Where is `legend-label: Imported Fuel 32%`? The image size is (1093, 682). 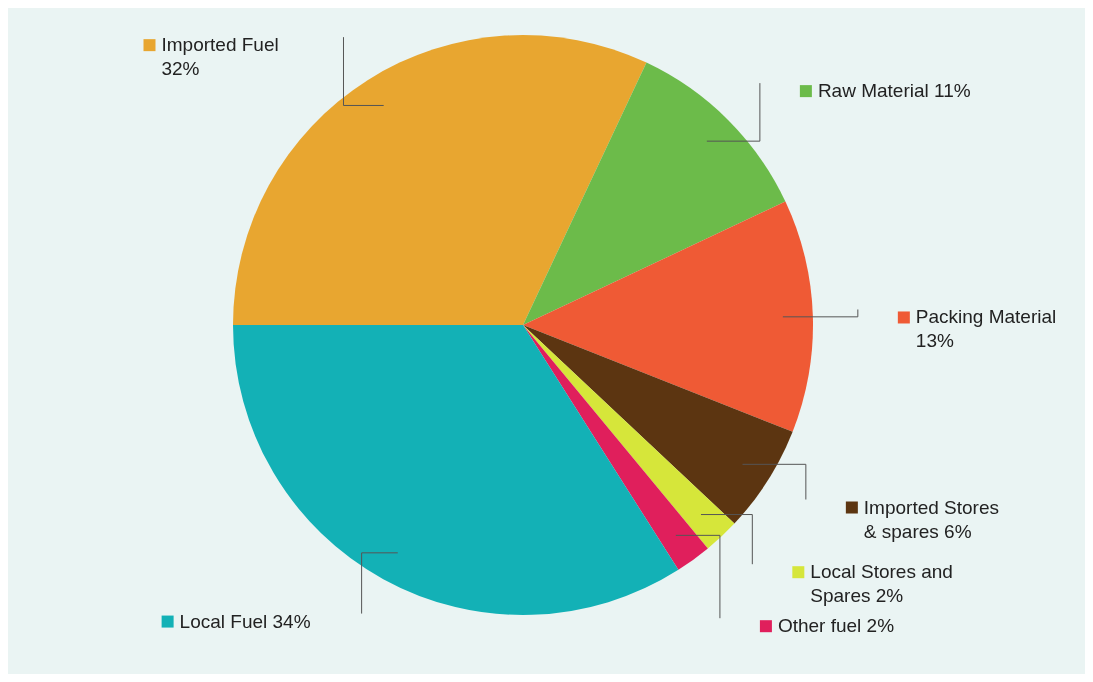
legend-label: Imported Fuel 32% is located at coordinates (220, 57).